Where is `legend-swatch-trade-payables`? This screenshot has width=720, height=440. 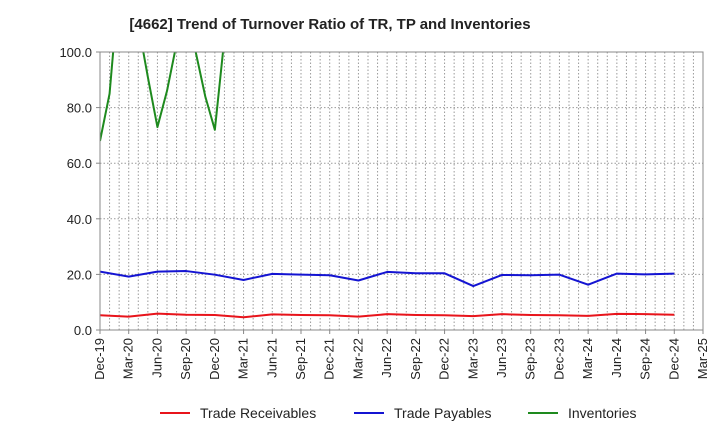 legend-swatch-trade-payables is located at coordinates (369, 413).